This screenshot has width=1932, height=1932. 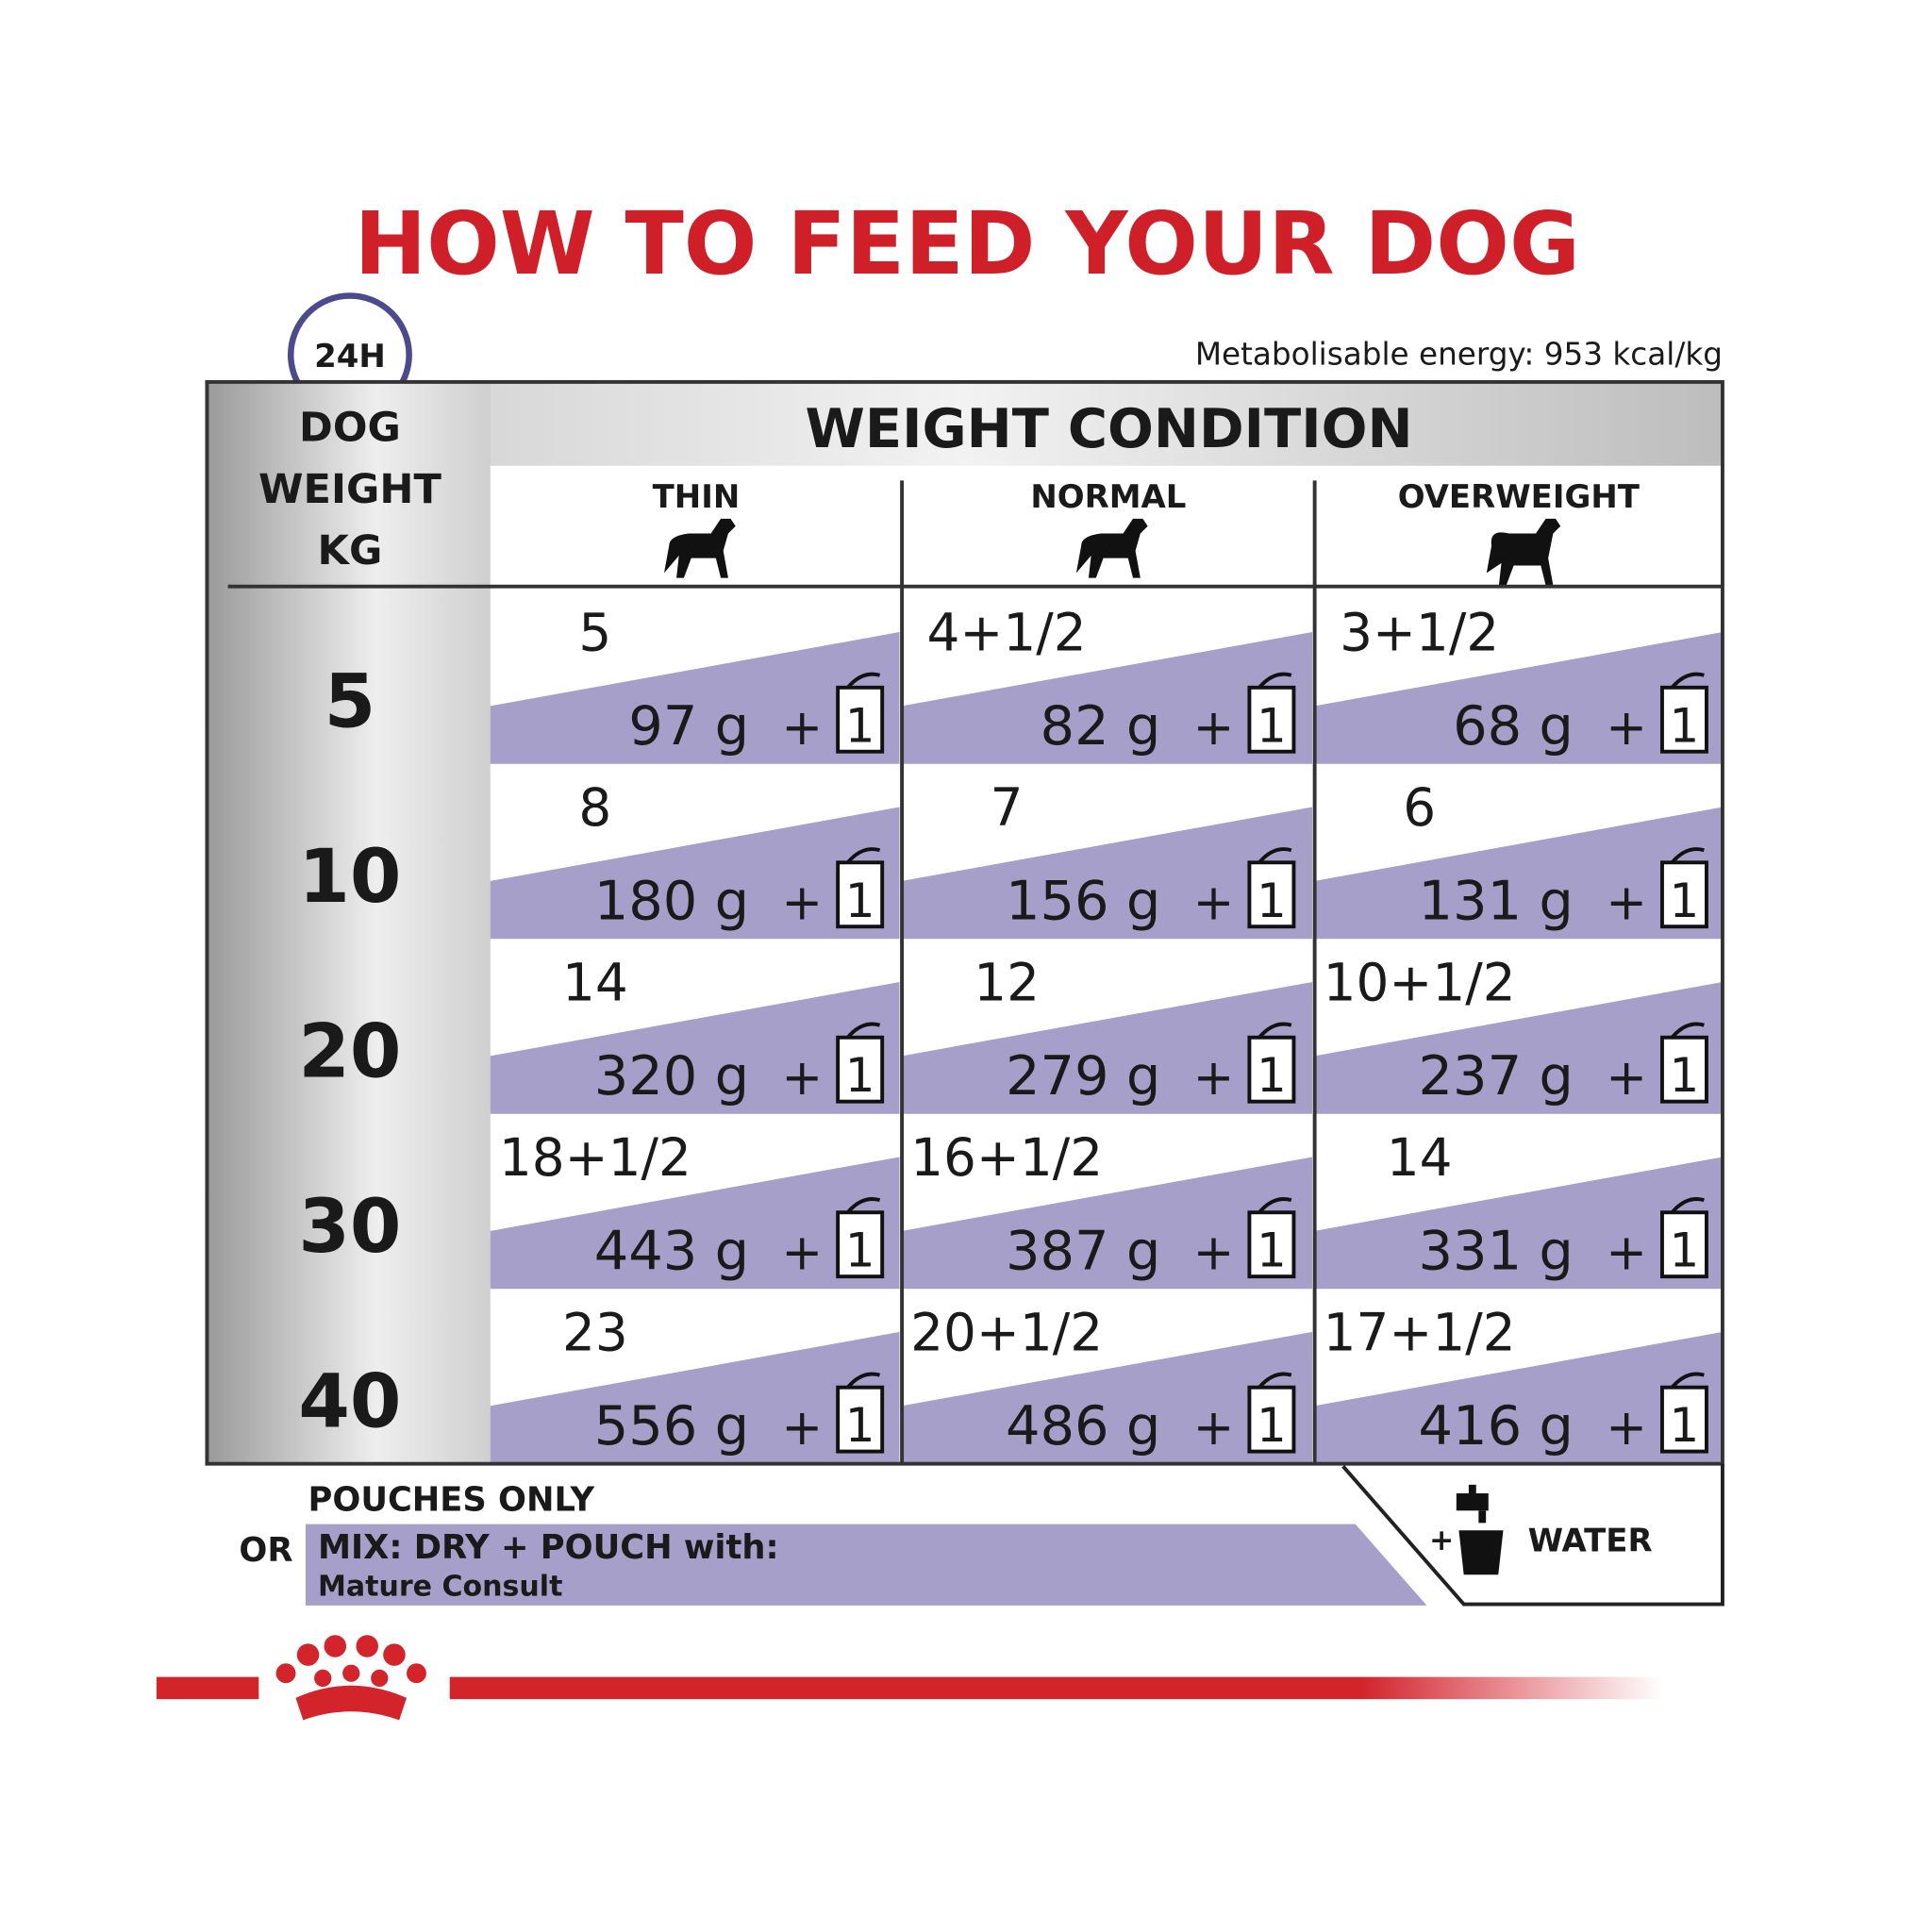 What do you see at coordinates (697, 497) in the screenshot?
I see `column-label: THIN` at bounding box center [697, 497].